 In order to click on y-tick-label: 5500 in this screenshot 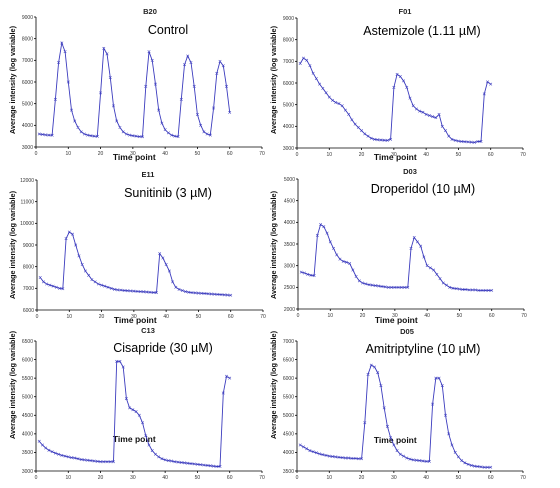, I will do `click(288, 398)`.